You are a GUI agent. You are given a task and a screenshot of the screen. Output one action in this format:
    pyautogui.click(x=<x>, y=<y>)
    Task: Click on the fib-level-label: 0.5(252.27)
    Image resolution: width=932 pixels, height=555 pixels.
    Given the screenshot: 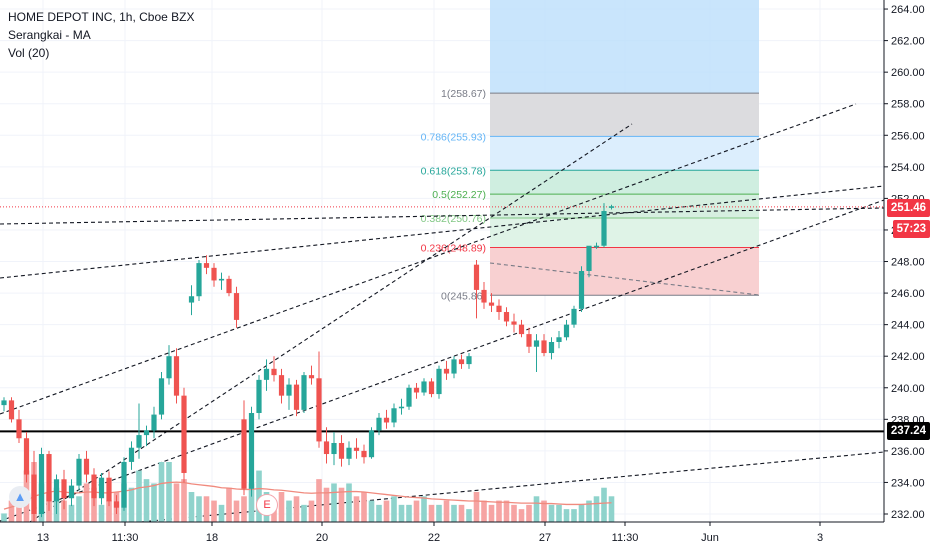 What is the action you would take?
    pyautogui.click(x=459, y=195)
    